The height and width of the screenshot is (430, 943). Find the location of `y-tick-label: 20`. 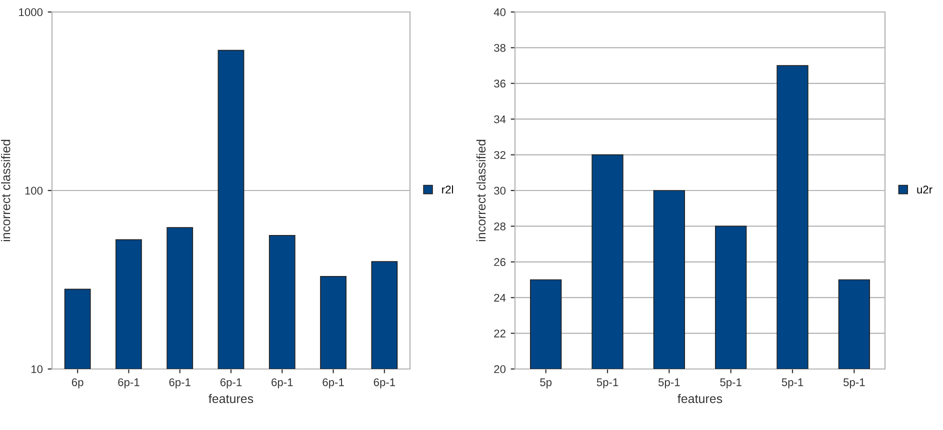

y-tick-label: 20 is located at coordinates (500, 369).